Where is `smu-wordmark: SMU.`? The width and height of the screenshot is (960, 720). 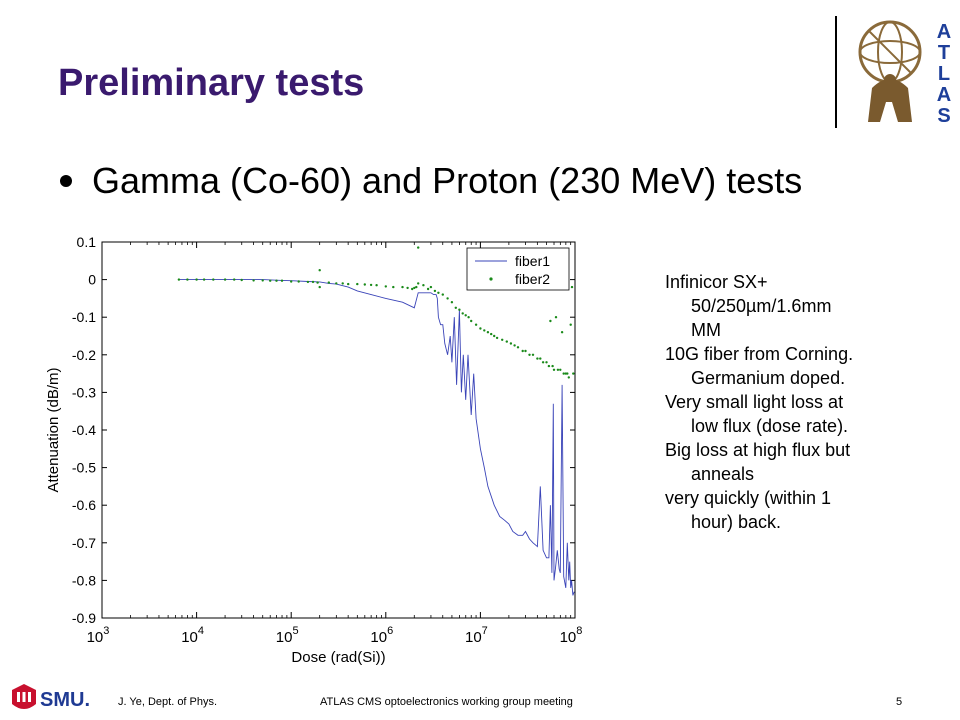 smu-wordmark: SMU. is located at coordinates (65, 700).